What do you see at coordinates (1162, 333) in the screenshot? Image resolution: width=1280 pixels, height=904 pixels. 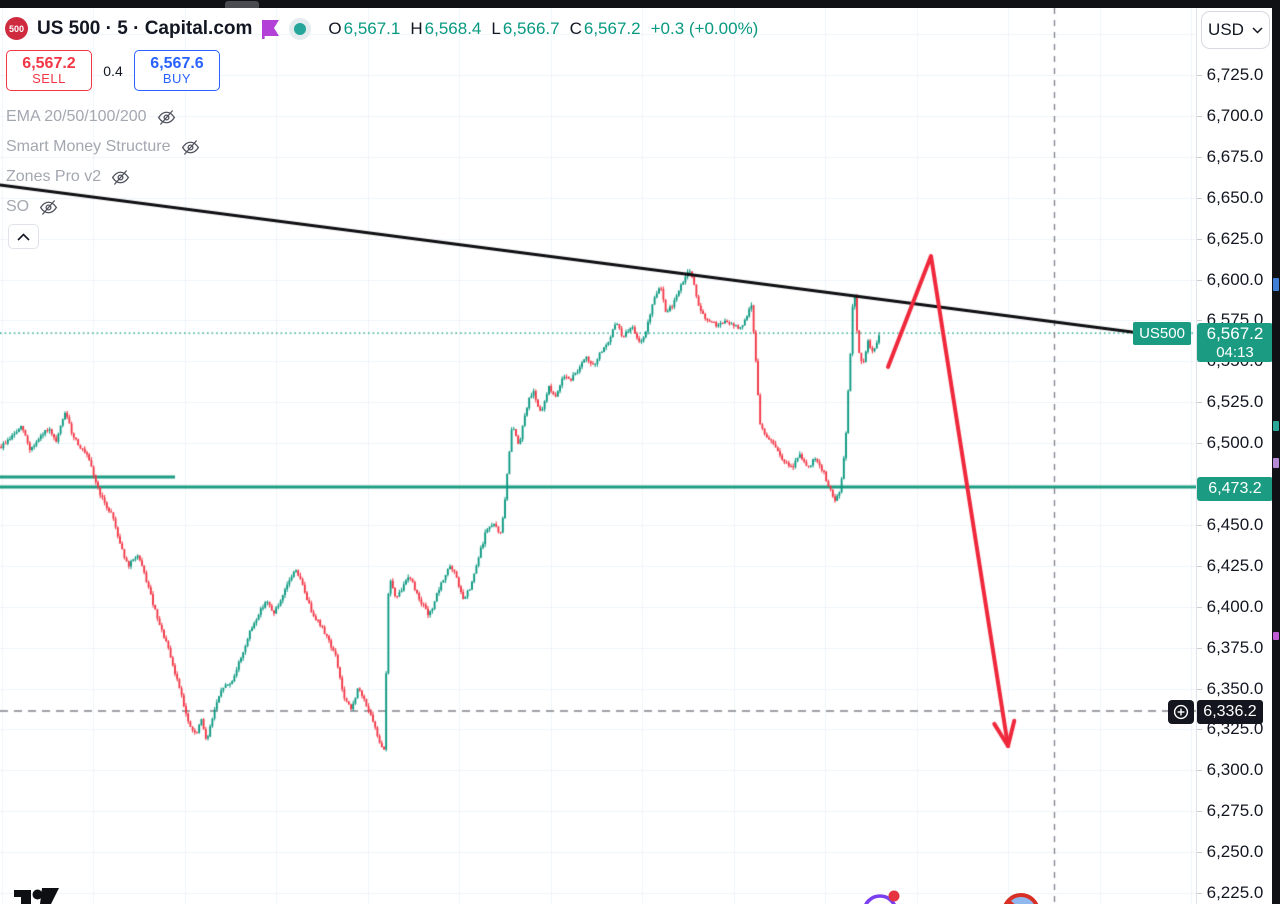 I see `symbol-tag: US500` at bounding box center [1162, 333].